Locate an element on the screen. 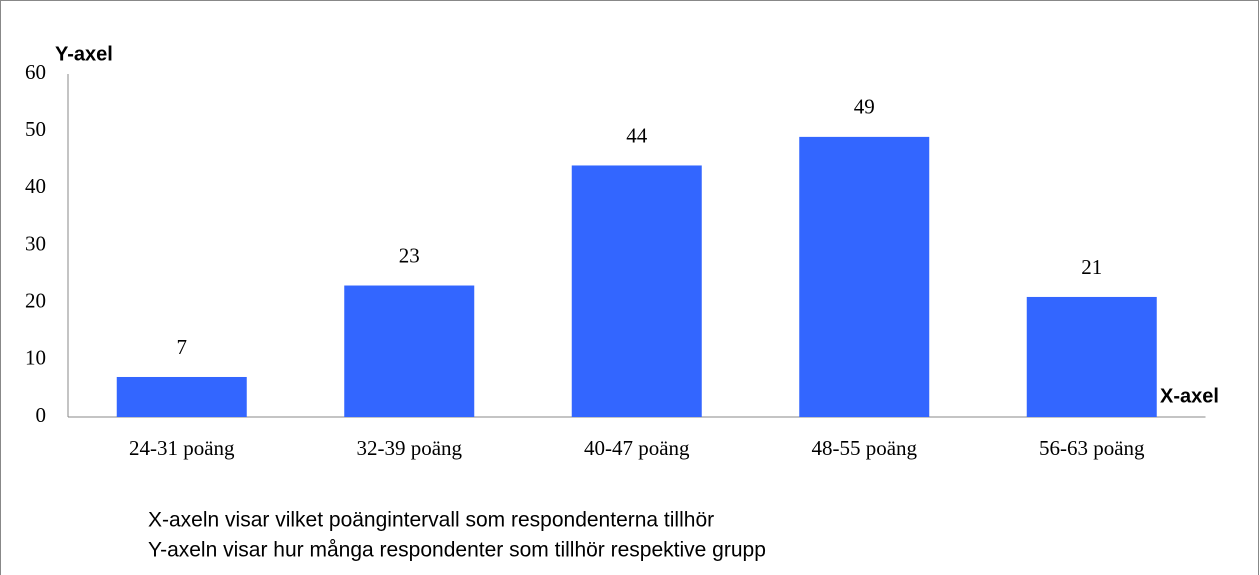  x-tick-label: 48-55 poäng is located at coordinates (864, 448).